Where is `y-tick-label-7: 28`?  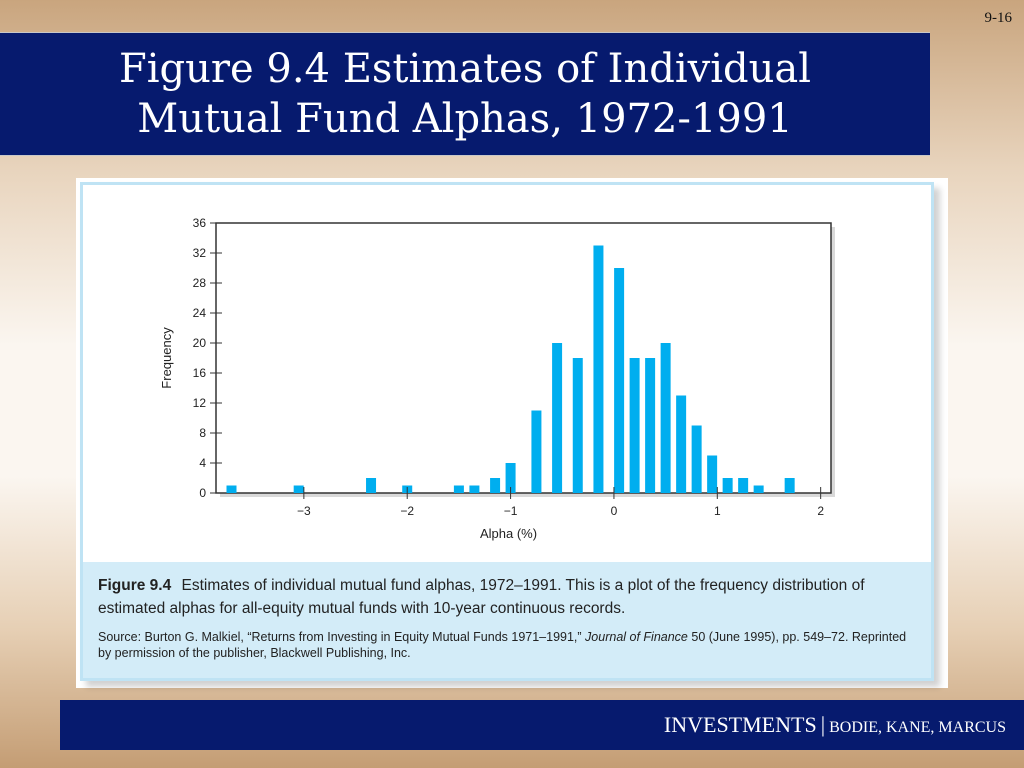
y-tick-label-7: 28 is located at coordinates (200, 283).